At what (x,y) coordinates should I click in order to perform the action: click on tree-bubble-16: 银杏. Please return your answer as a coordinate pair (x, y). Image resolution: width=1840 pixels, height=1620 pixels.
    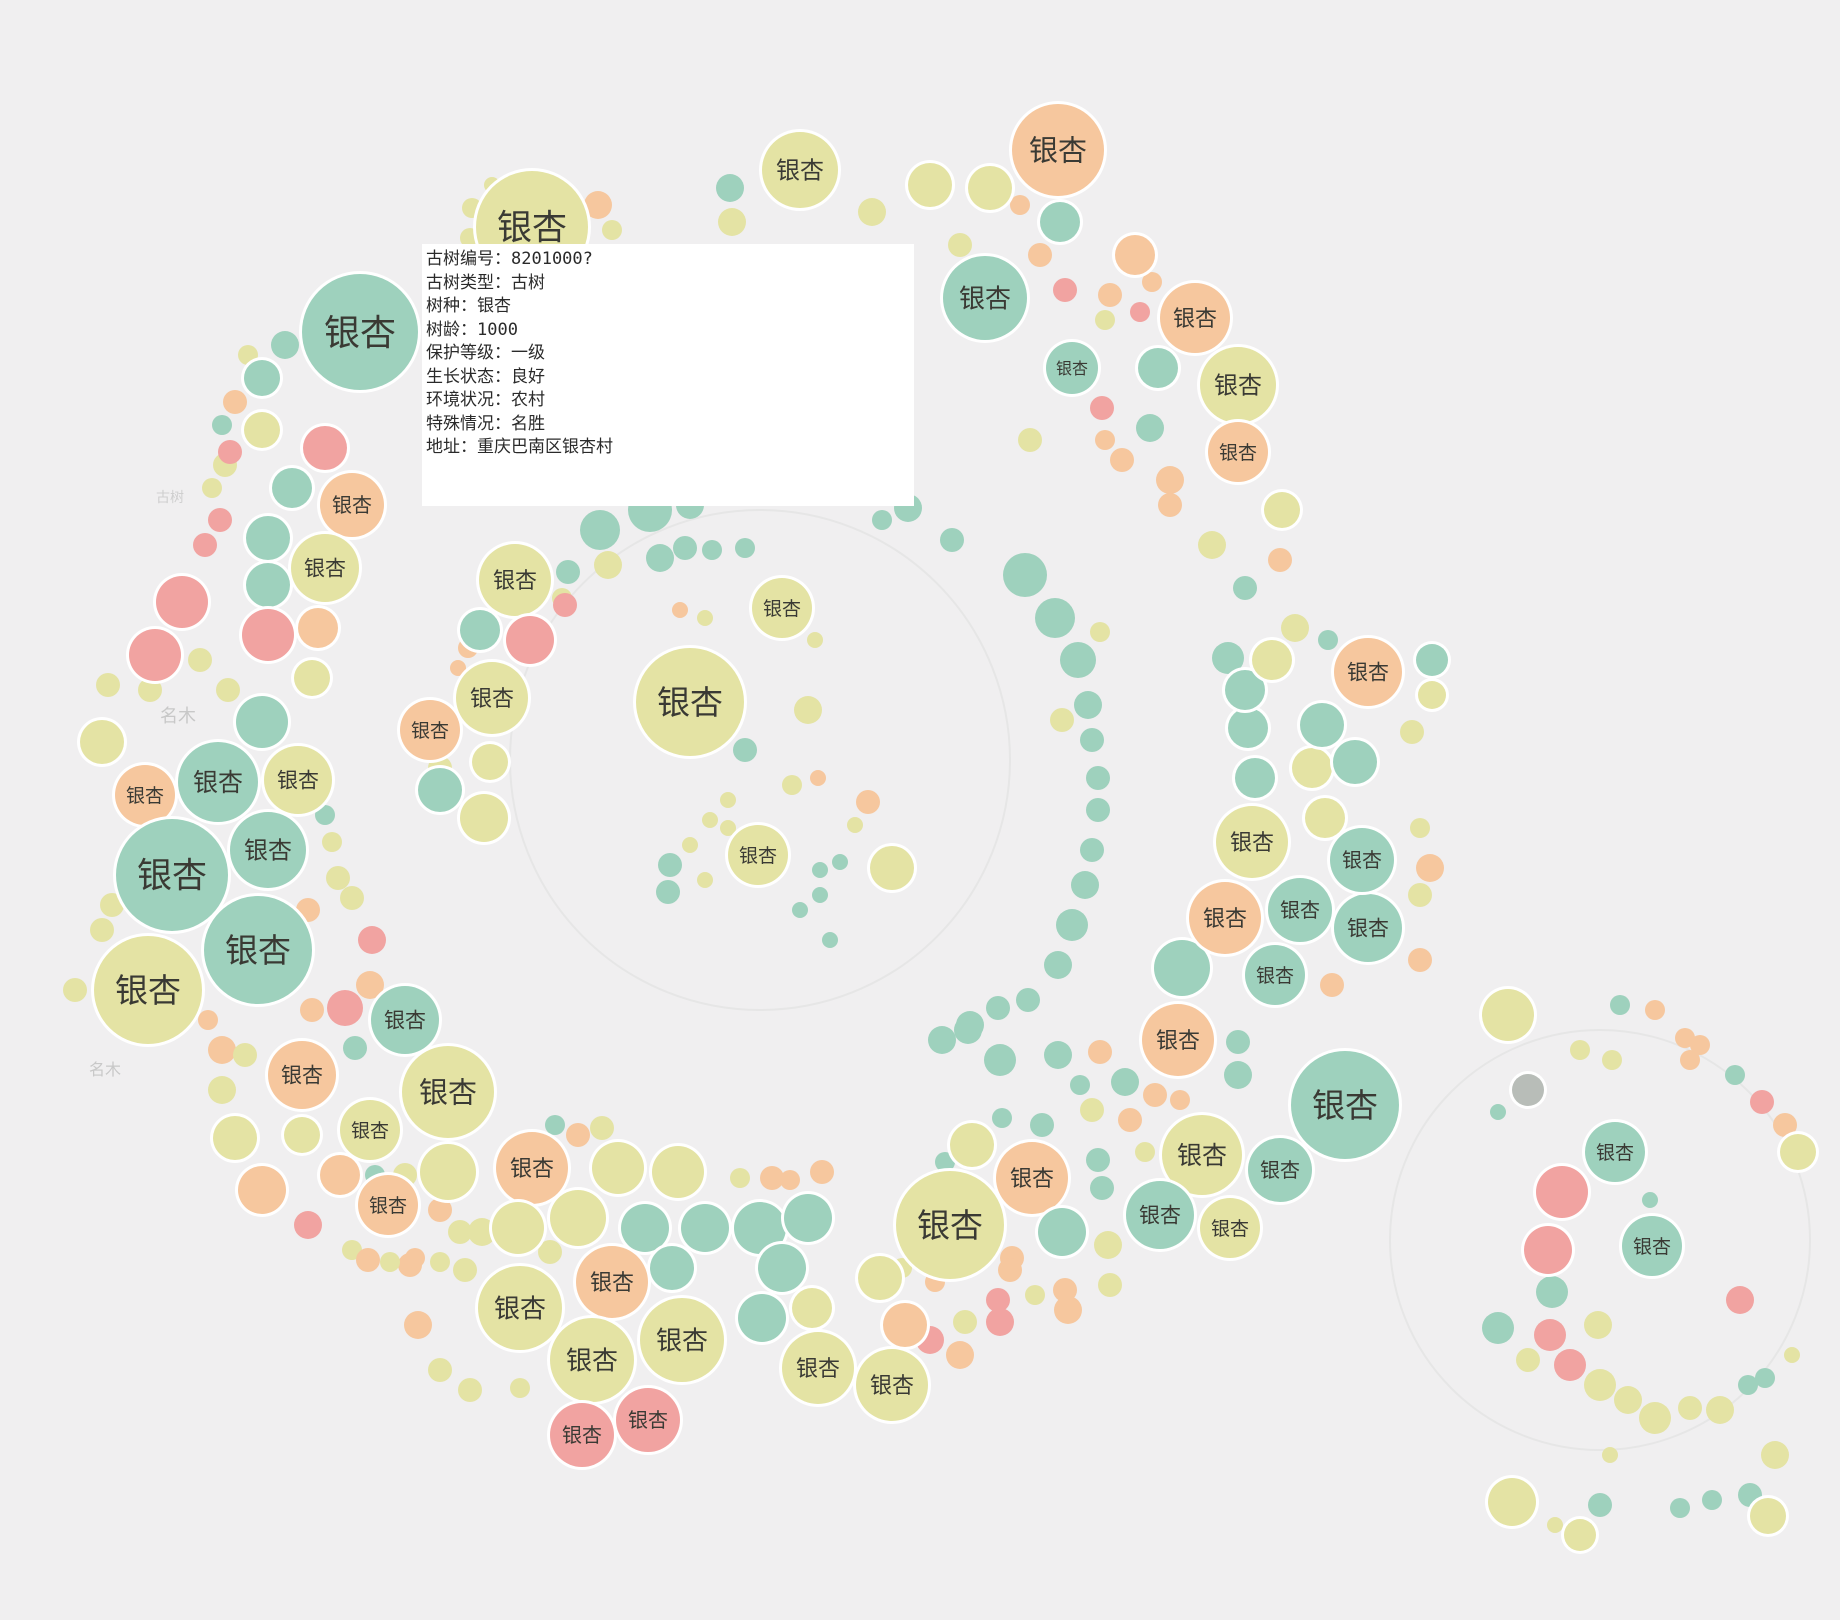
    Looking at the image, I should click on (352, 505).